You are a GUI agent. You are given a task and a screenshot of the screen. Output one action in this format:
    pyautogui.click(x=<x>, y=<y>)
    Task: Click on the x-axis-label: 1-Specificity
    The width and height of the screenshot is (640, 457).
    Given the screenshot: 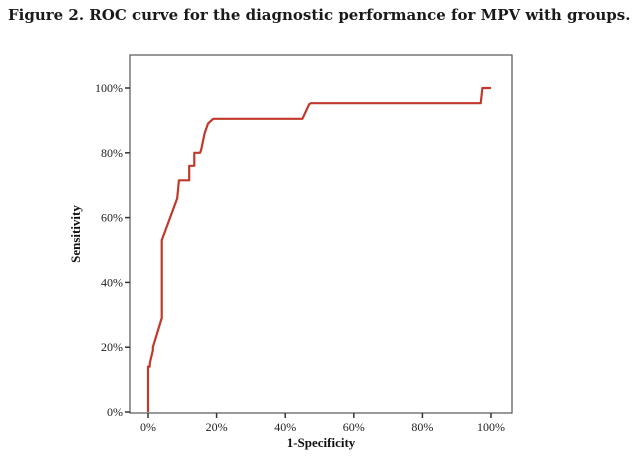 What is the action you would take?
    pyautogui.click(x=321, y=442)
    